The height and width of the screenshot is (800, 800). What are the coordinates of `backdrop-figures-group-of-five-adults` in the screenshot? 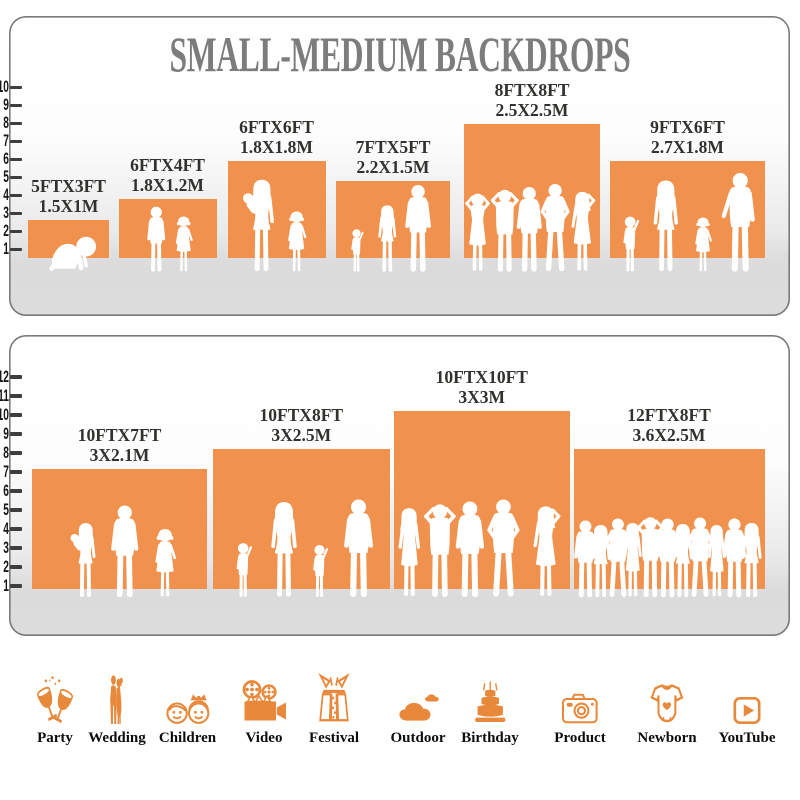 It's located at (530, 228).